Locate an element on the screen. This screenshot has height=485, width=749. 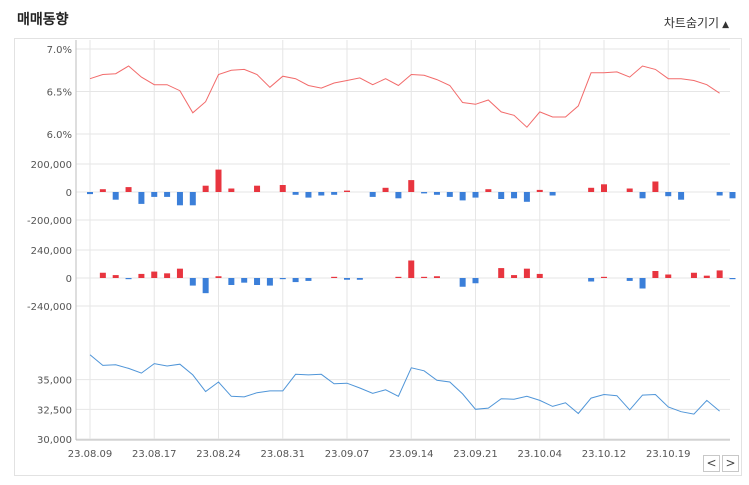
x-tick-label: 23.10.19 is located at coordinates (668, 454).